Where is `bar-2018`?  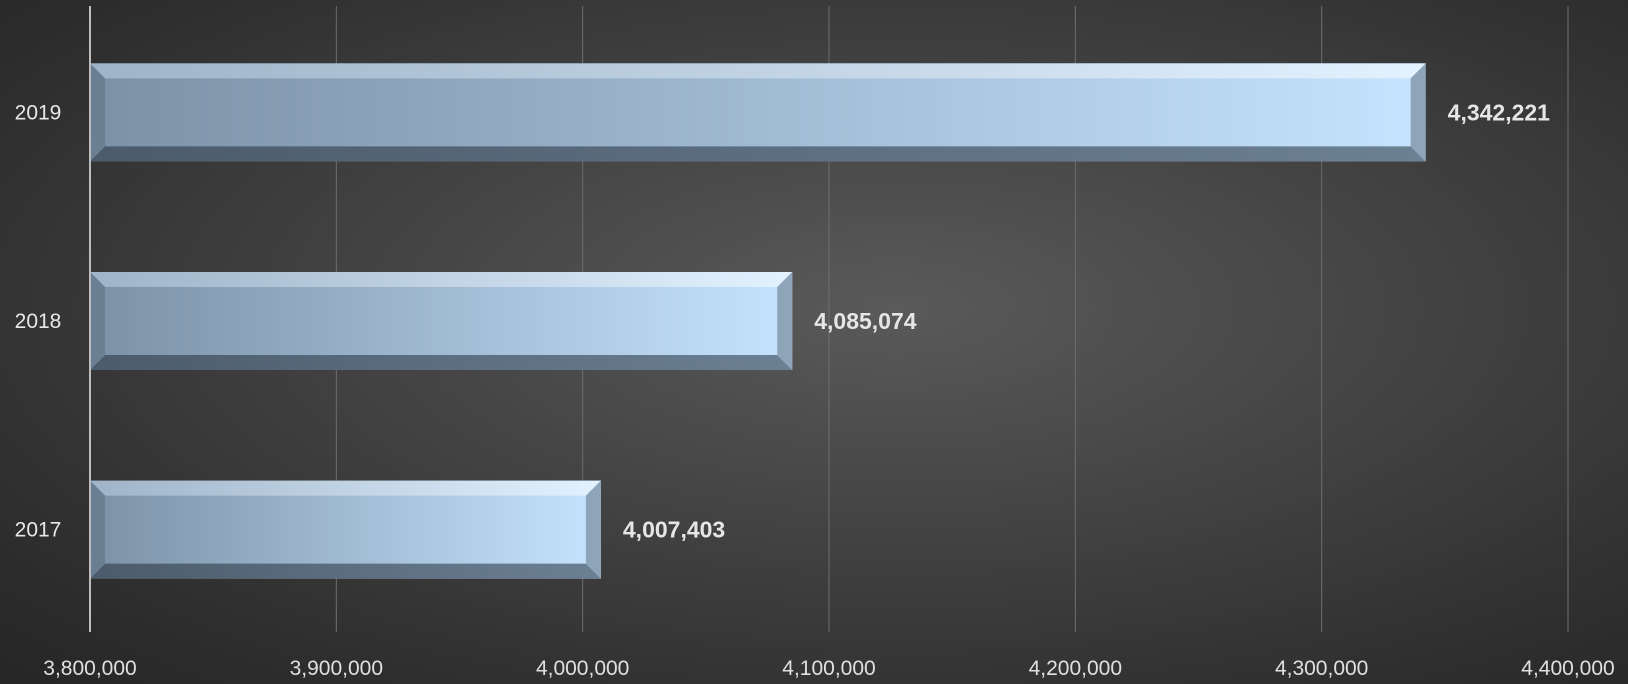 bar-2018 is located at coordinates (441, 321).